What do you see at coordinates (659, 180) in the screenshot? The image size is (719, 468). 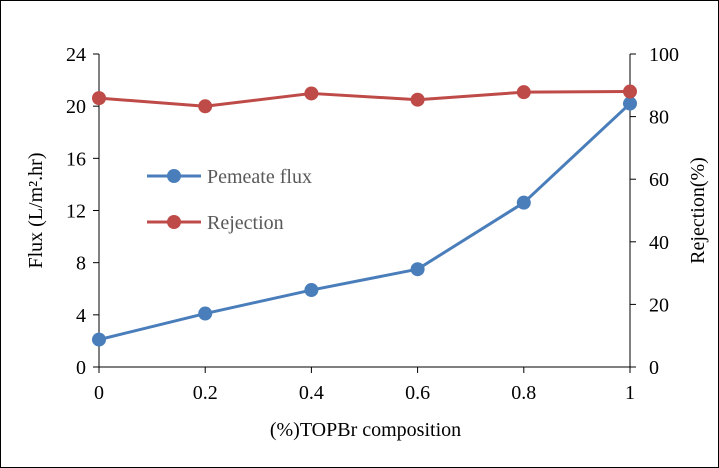 I see `y2-tick-label: 60` at bounding box center [659, 180].